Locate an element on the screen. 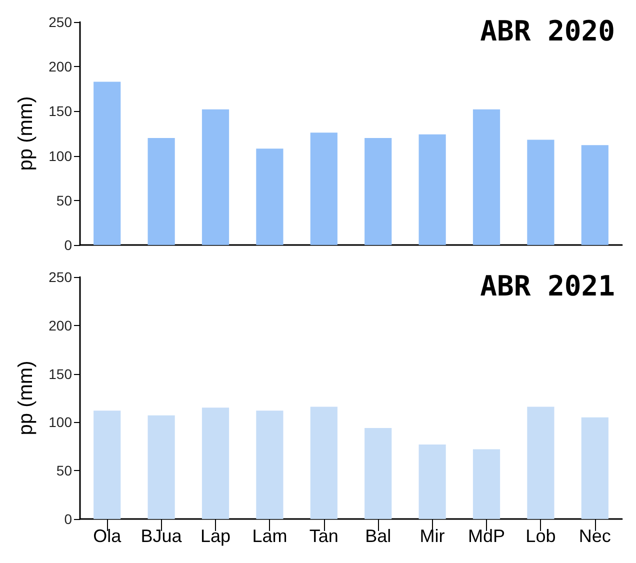  x-tick-label: Lob is located at coordinates (541, 536).